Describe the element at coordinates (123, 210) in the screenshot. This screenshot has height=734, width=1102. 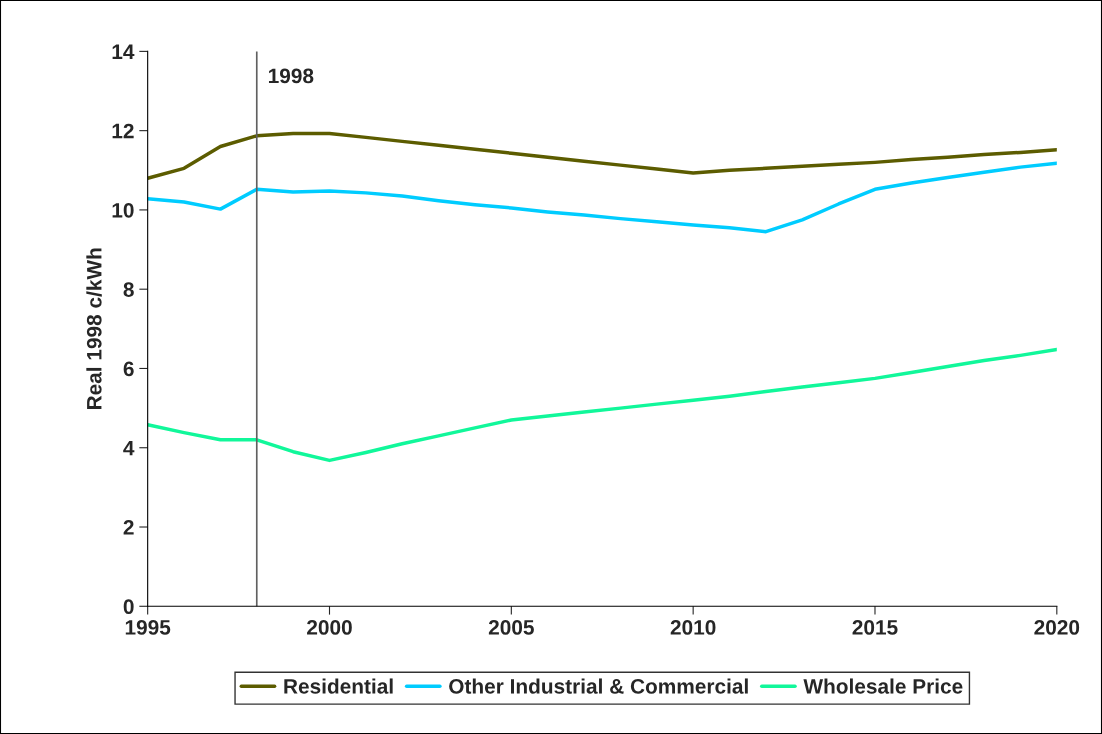
I see `y-tick-label: 10` at that location.